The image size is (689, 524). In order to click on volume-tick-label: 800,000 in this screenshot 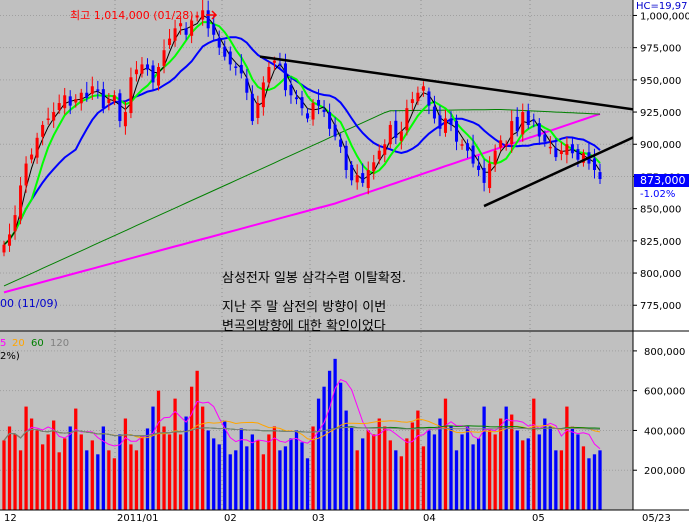, I will do `click(664, 352)`.